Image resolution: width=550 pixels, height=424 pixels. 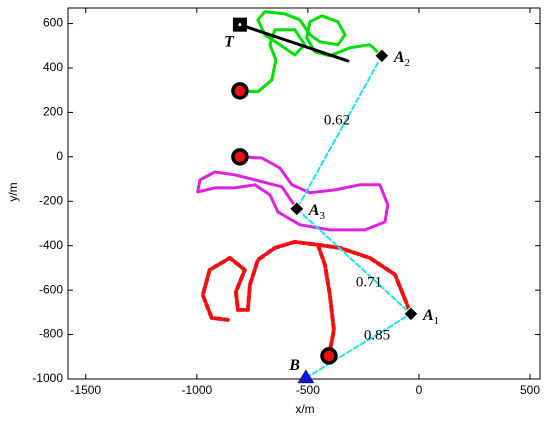 I want to click on point-label-text: B, so click(x=294, y=365).